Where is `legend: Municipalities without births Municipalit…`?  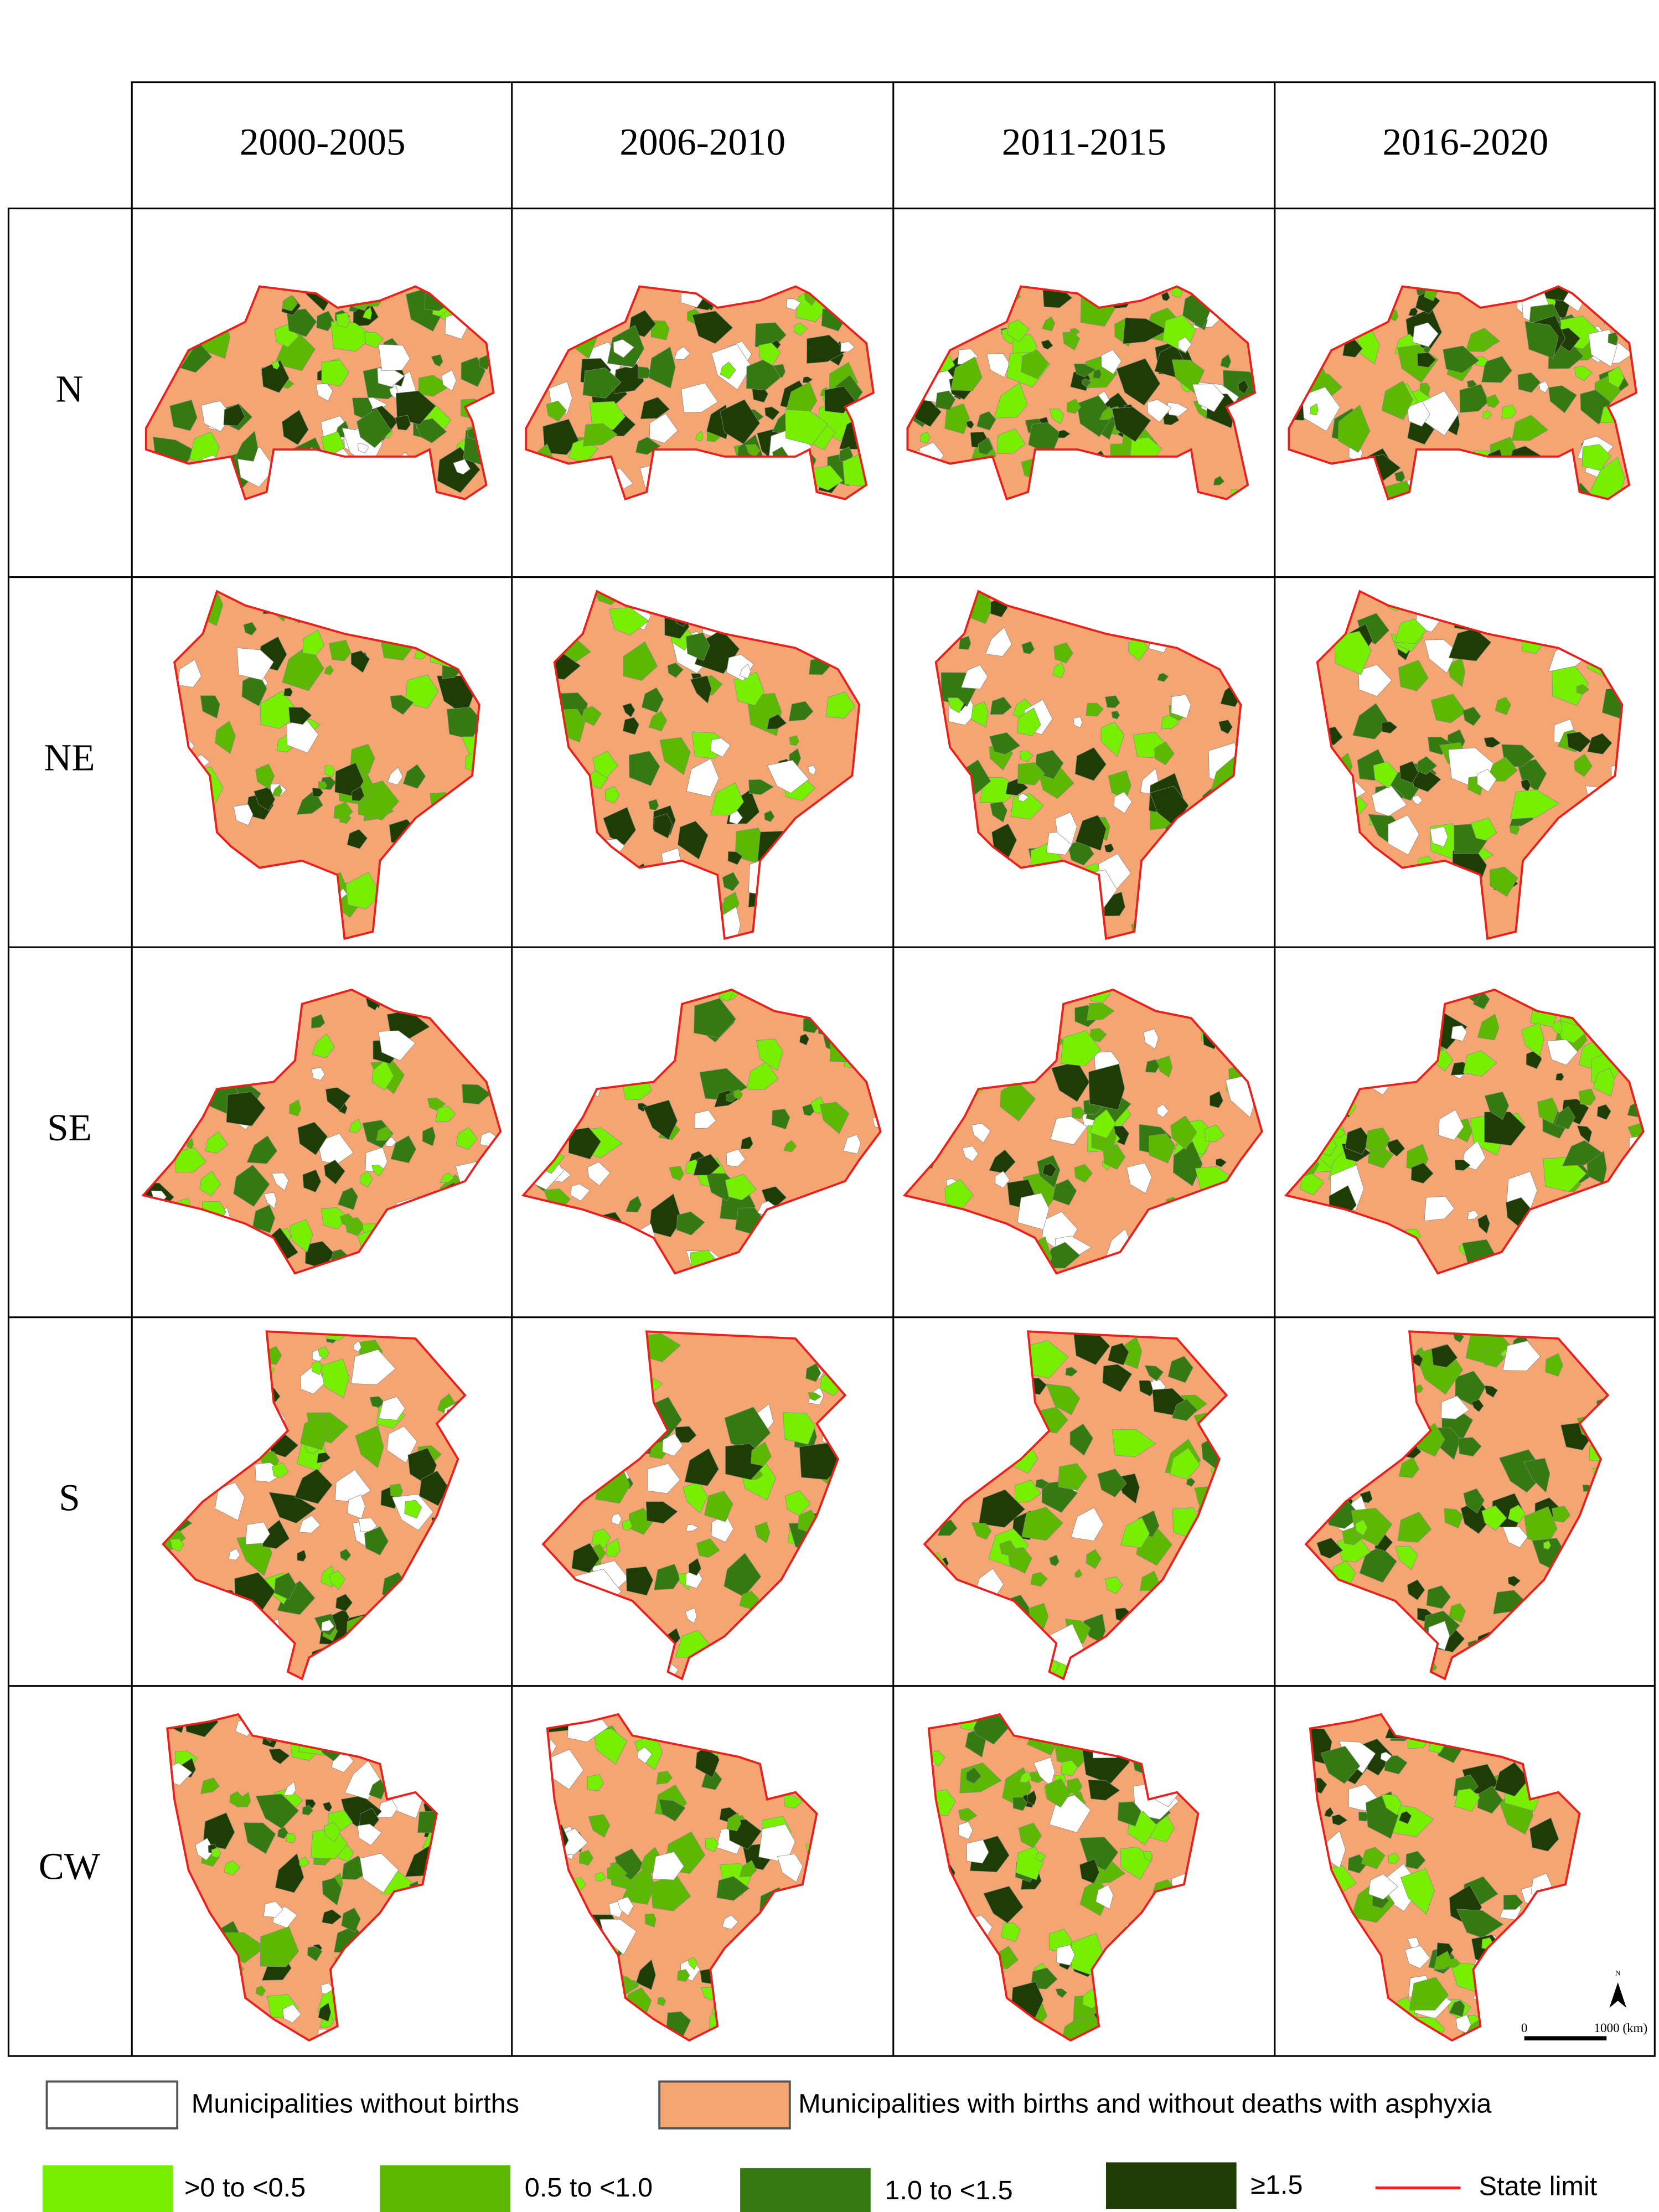 legend: Municipalities without births Municipalit… is located at coordinates (820, 2146).